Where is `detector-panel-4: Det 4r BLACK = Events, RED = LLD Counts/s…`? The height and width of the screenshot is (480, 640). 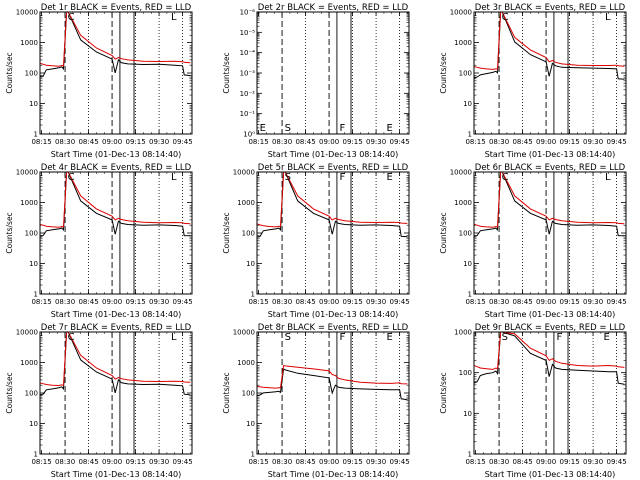 detector-panel-4: Det 4r BLACK = Events, RED = LLD Counts/s… is located at coordinates (99, 241).